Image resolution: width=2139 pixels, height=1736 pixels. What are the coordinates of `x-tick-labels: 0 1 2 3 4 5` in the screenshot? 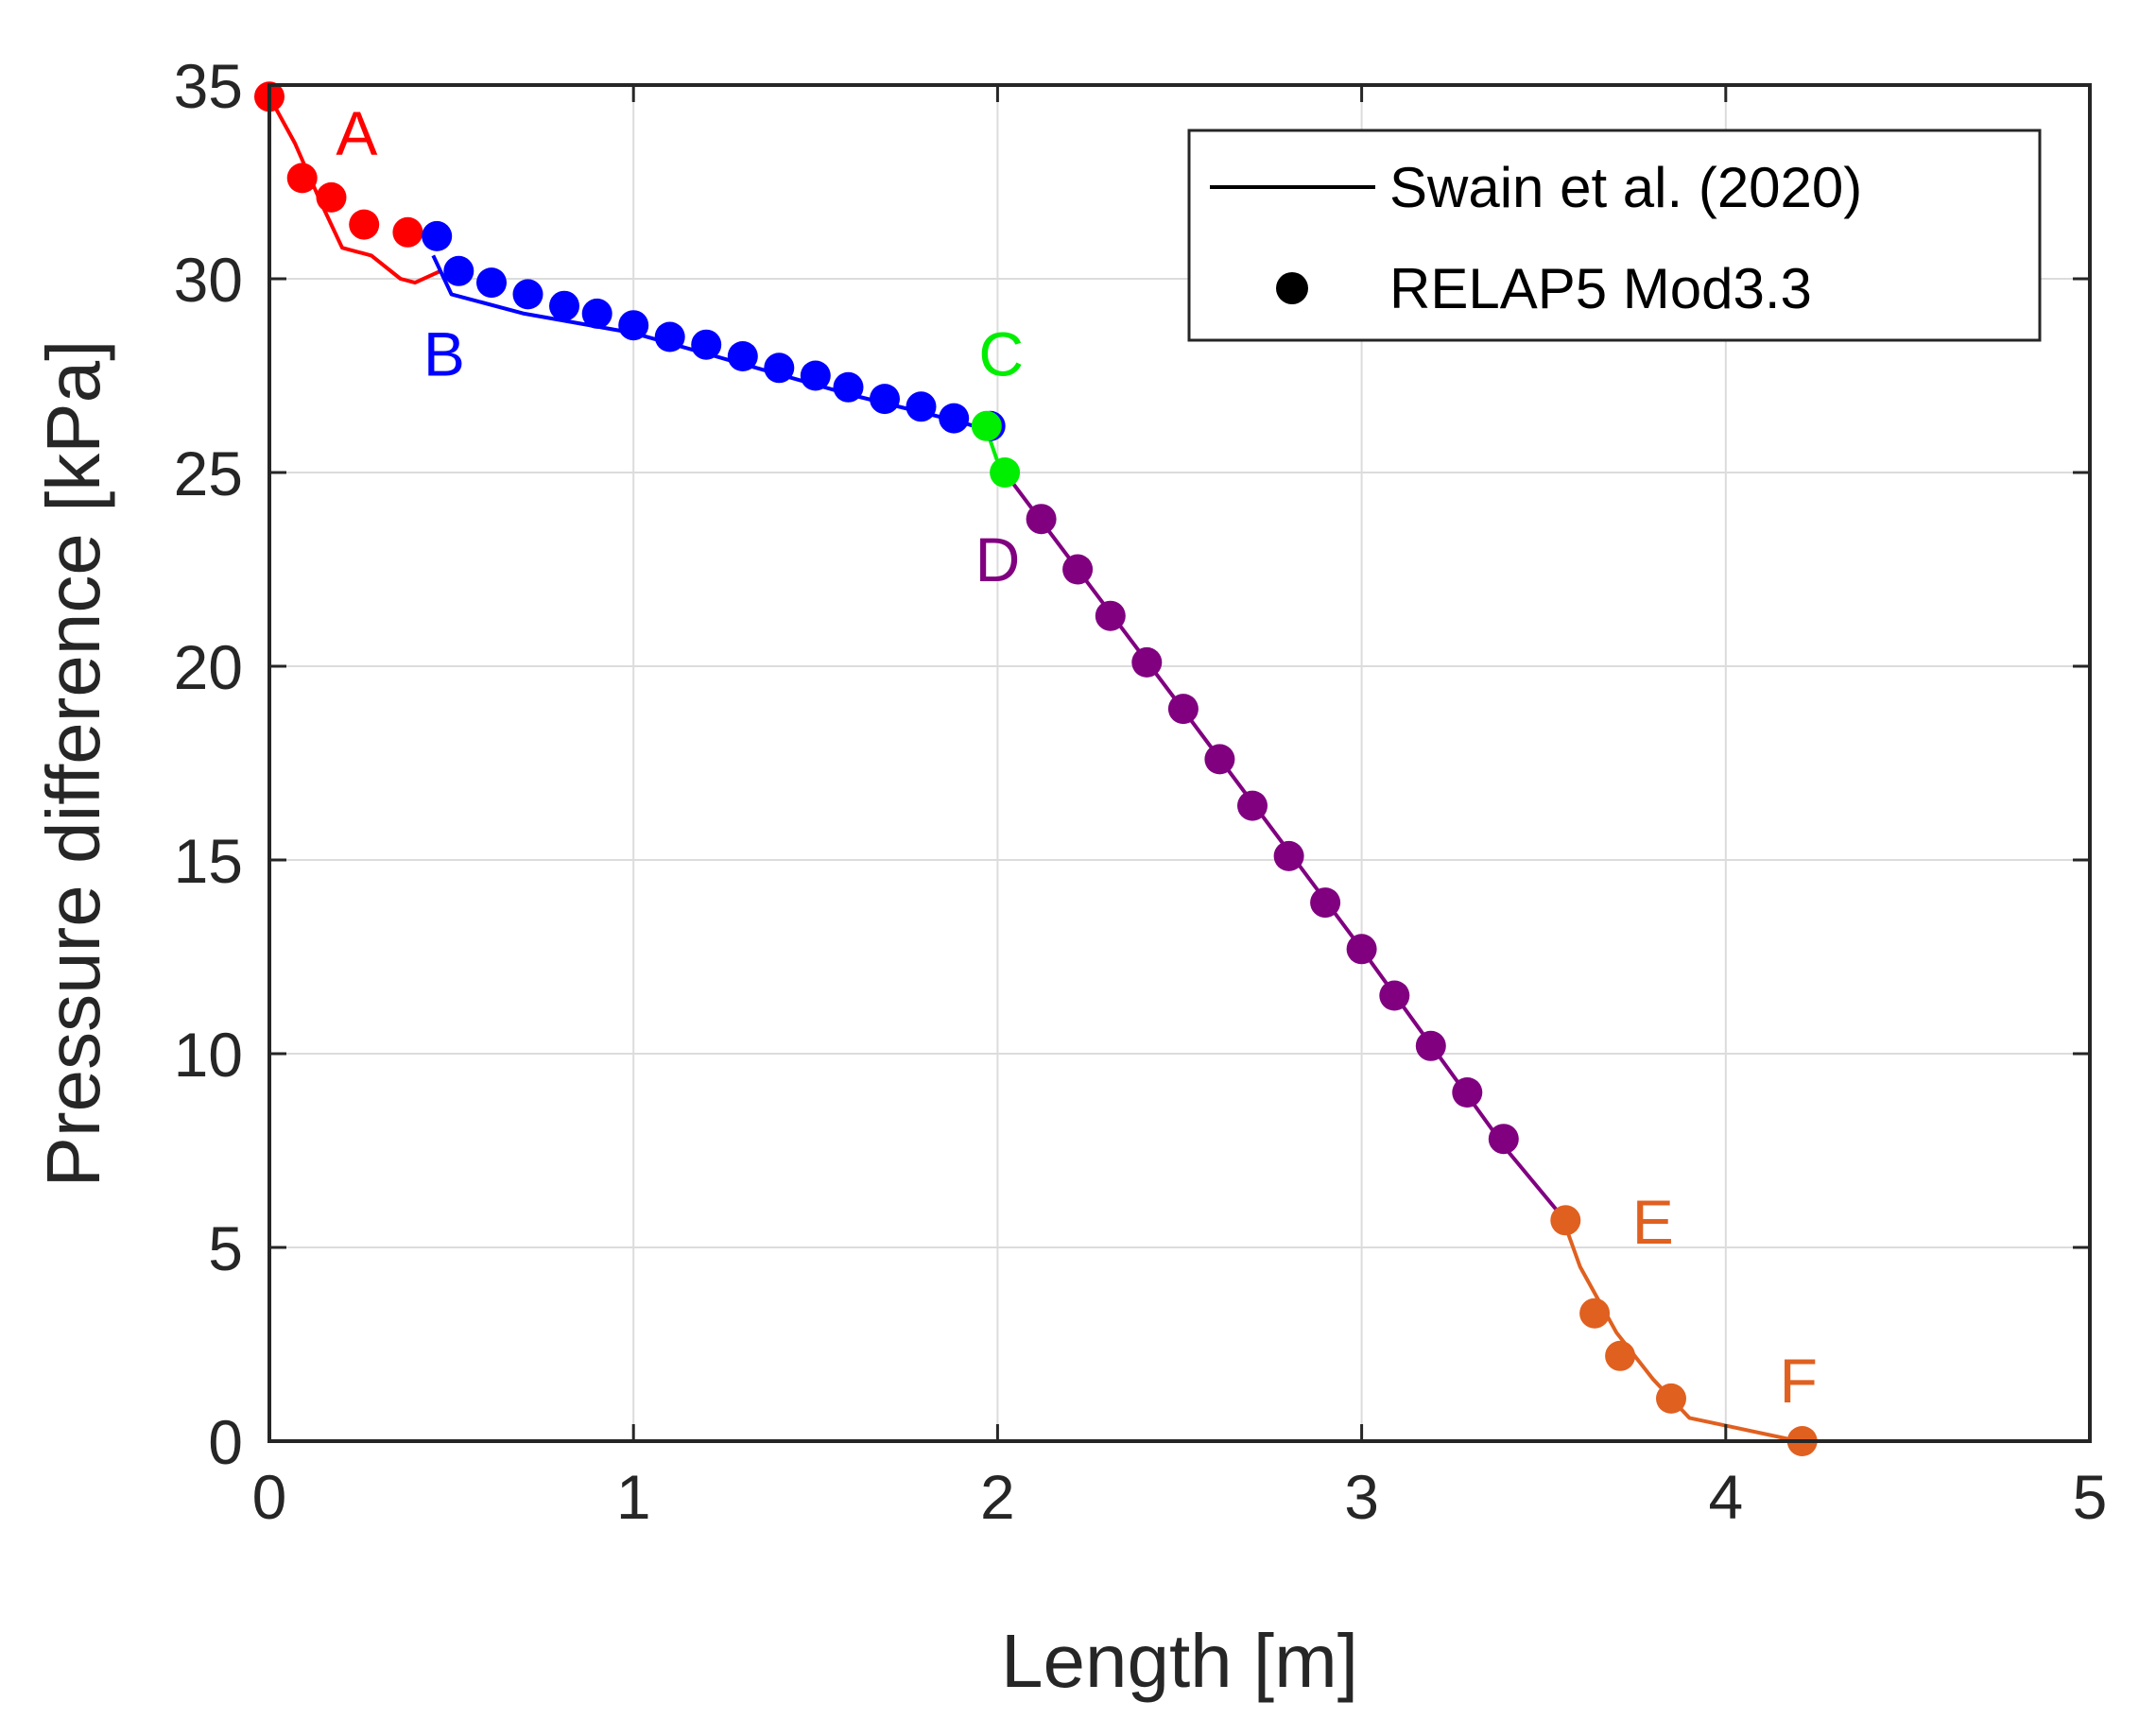 It's located at (1180, 1497).